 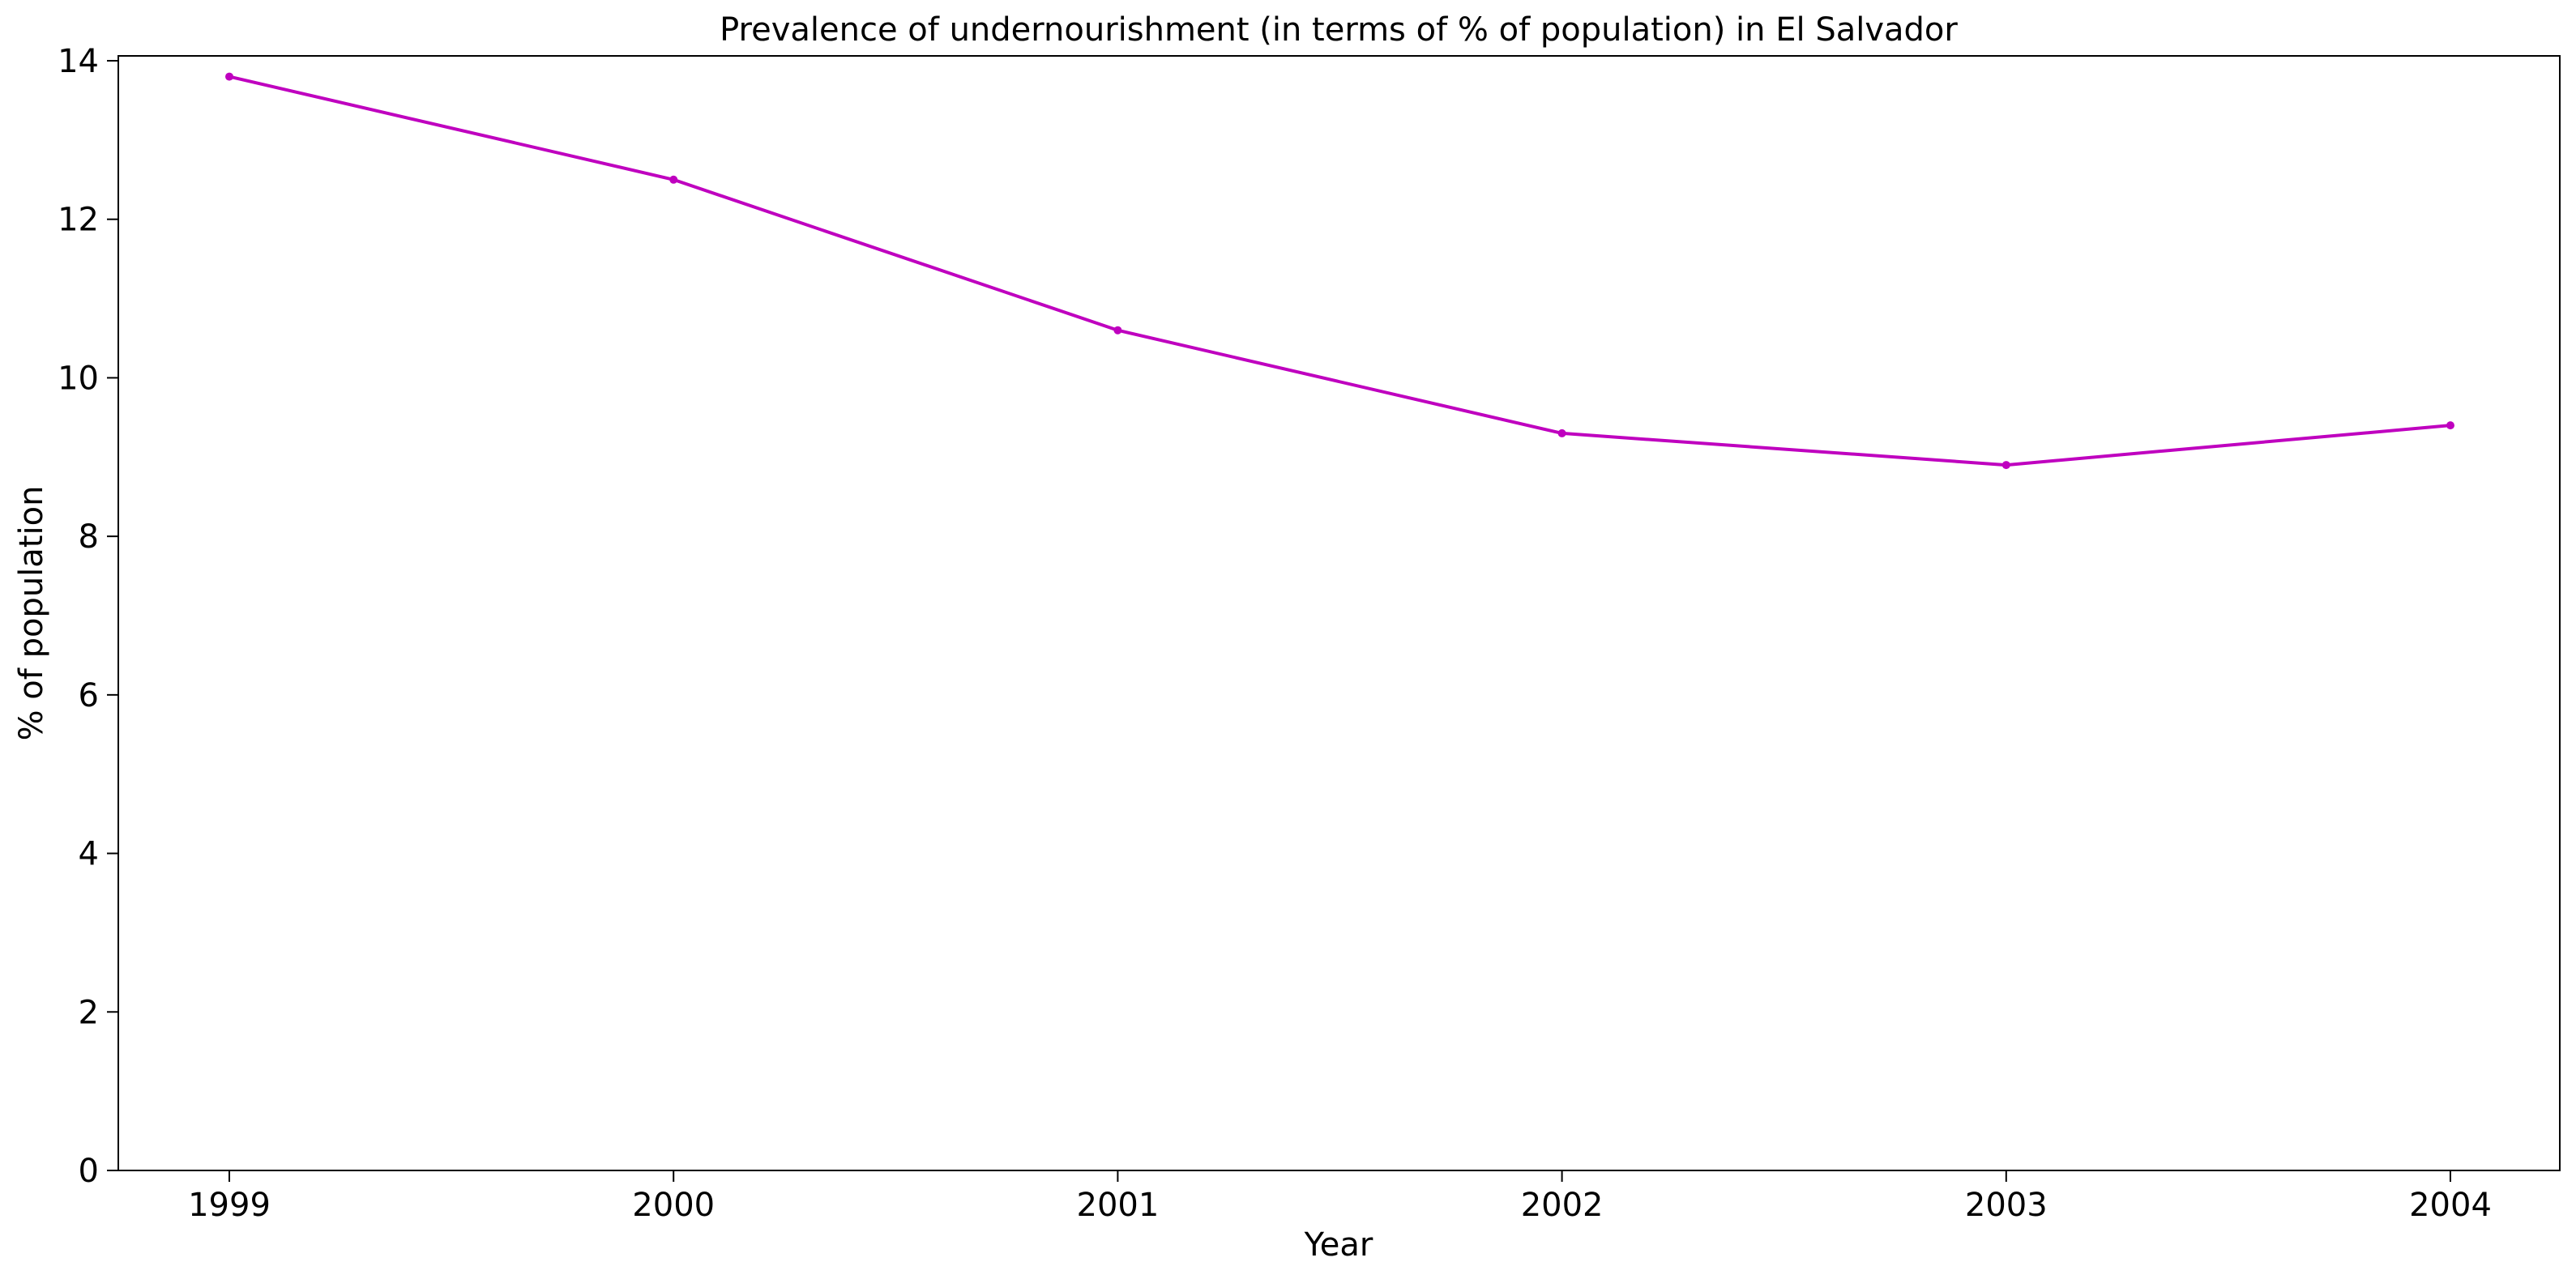 What do you see at coordinates (78, 378) in the screenshot?
I see `y-tick-label: 10` at bounding box center [78, 378].